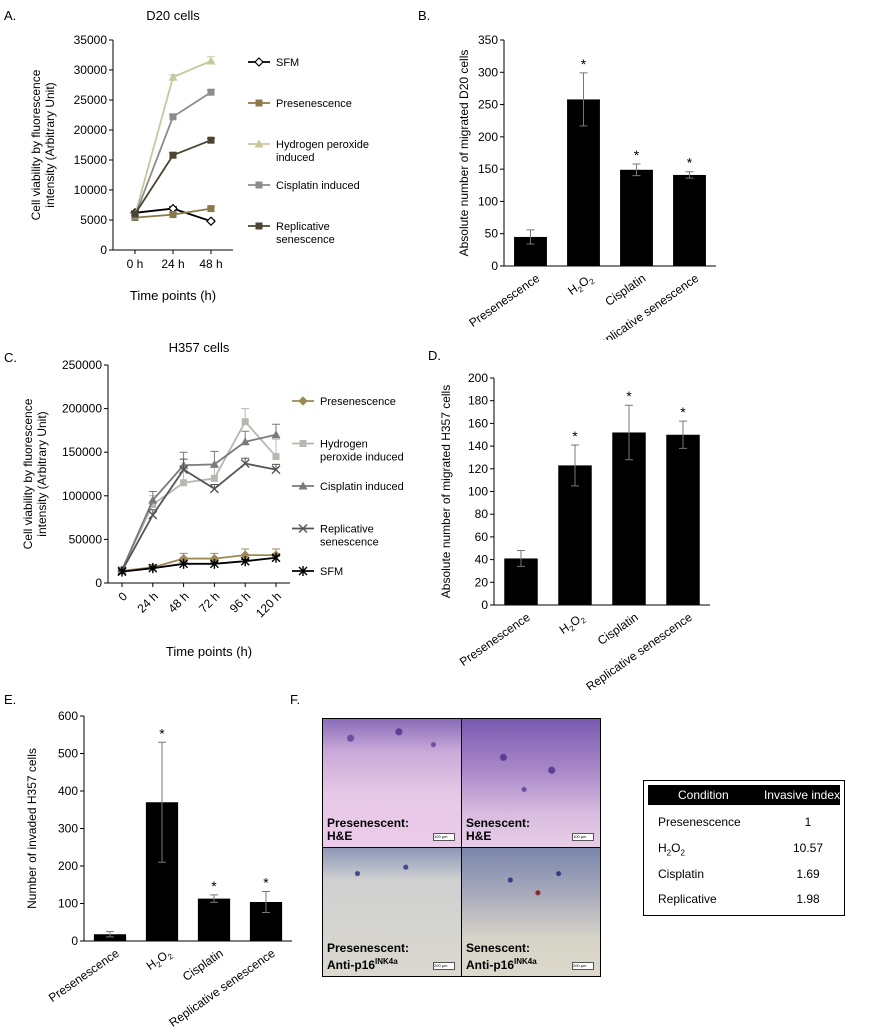  Describe the element at coordinates (68, 829) in the screenshot. I see `y-tick-label: 300` at that location.